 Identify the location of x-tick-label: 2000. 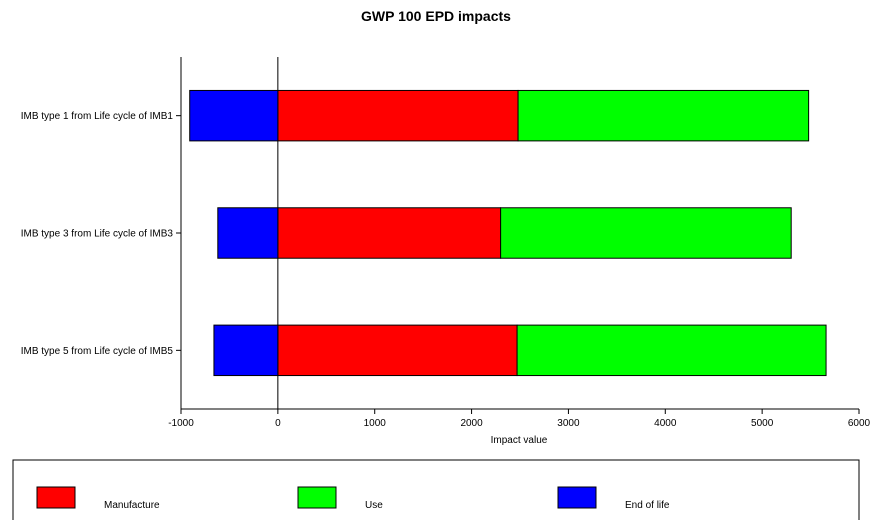
(471, 423).